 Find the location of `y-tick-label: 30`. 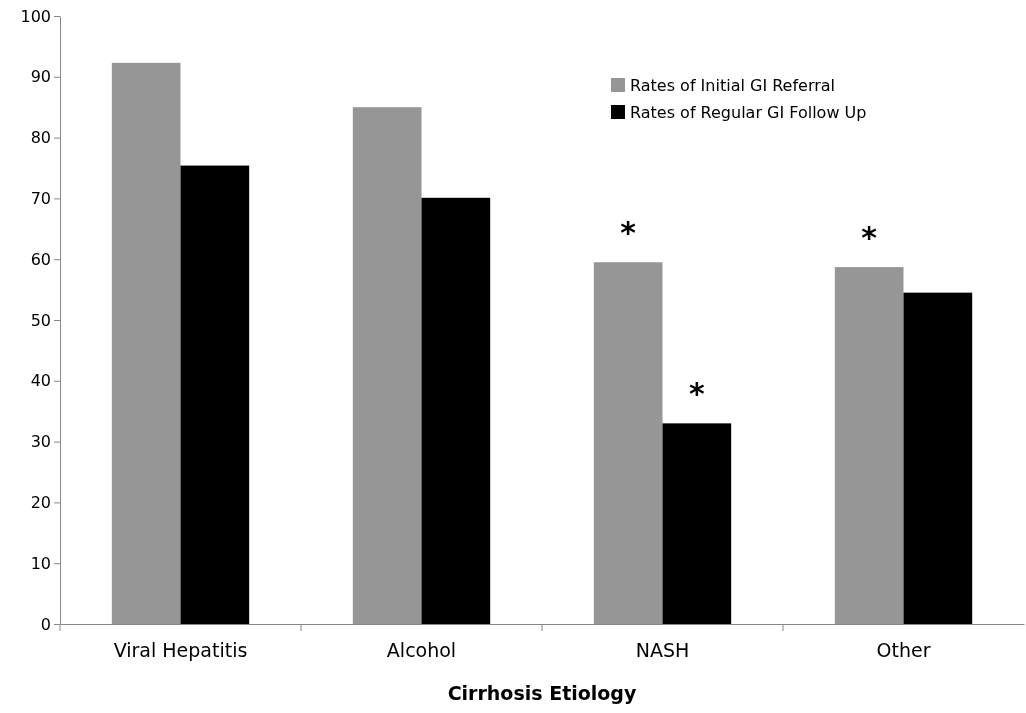

y-tick-label: 30 is located at coordinates (40, 442).